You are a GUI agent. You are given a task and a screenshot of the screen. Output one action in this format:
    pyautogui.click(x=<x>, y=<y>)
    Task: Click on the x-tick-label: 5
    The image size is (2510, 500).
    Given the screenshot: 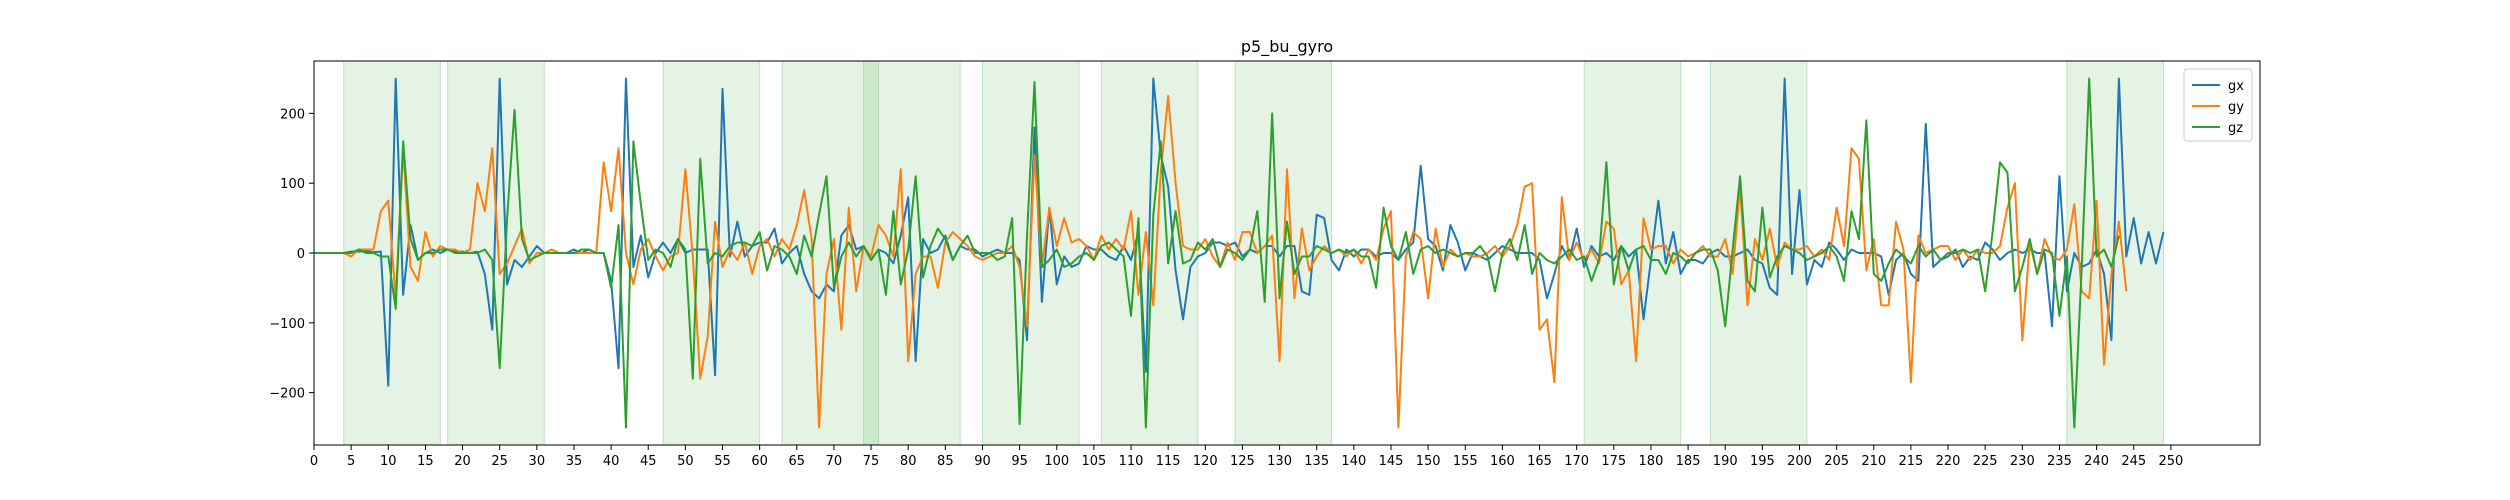 What is the action you would take?
    pyautogui.click(x=351, y=461)
    